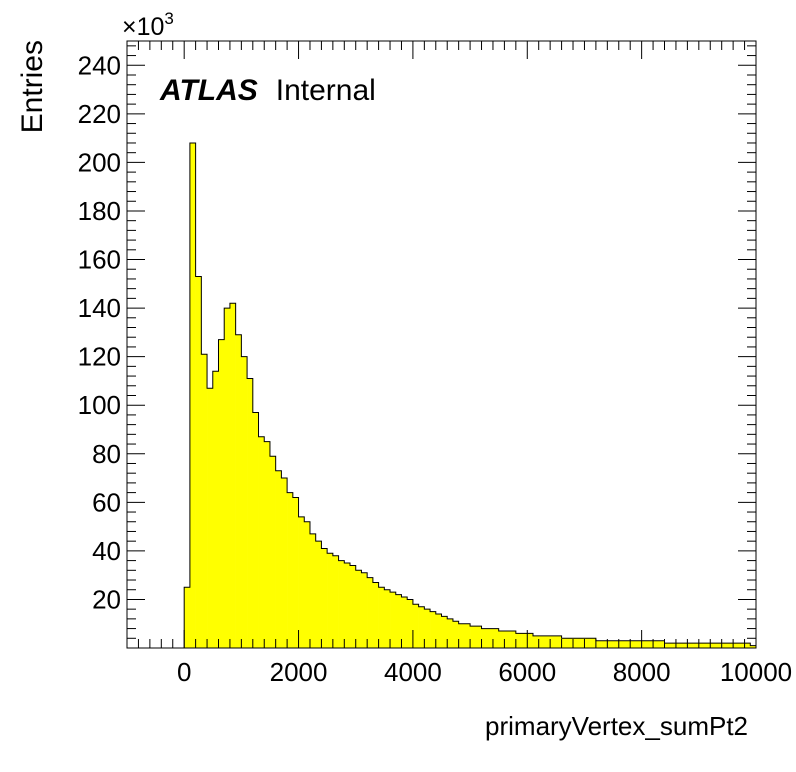 The width and height of the screenshot is (796, 772). Describe the element at coordinates (267, 90) in the screenshot. I see `atlas-label: ATLAS Internal` at that location.